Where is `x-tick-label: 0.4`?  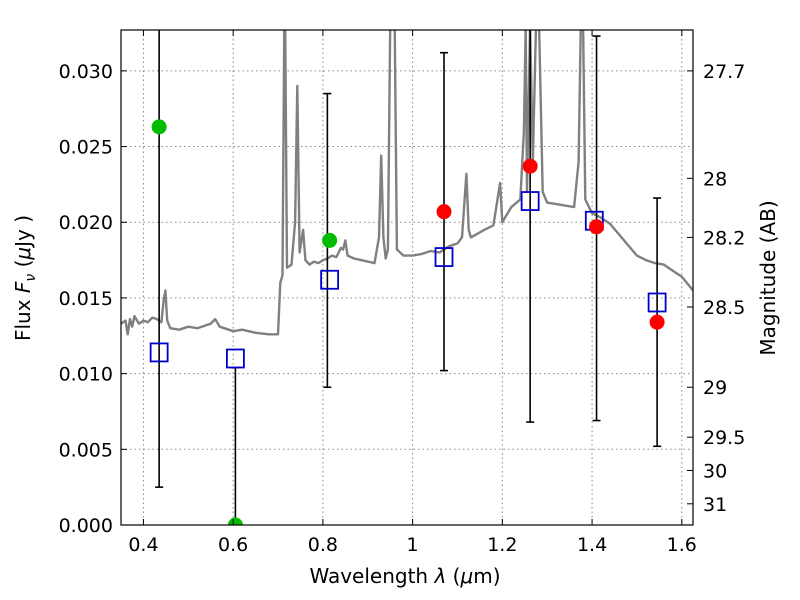 x-tick-label: 0.4 is located at coordinates (143, 545).